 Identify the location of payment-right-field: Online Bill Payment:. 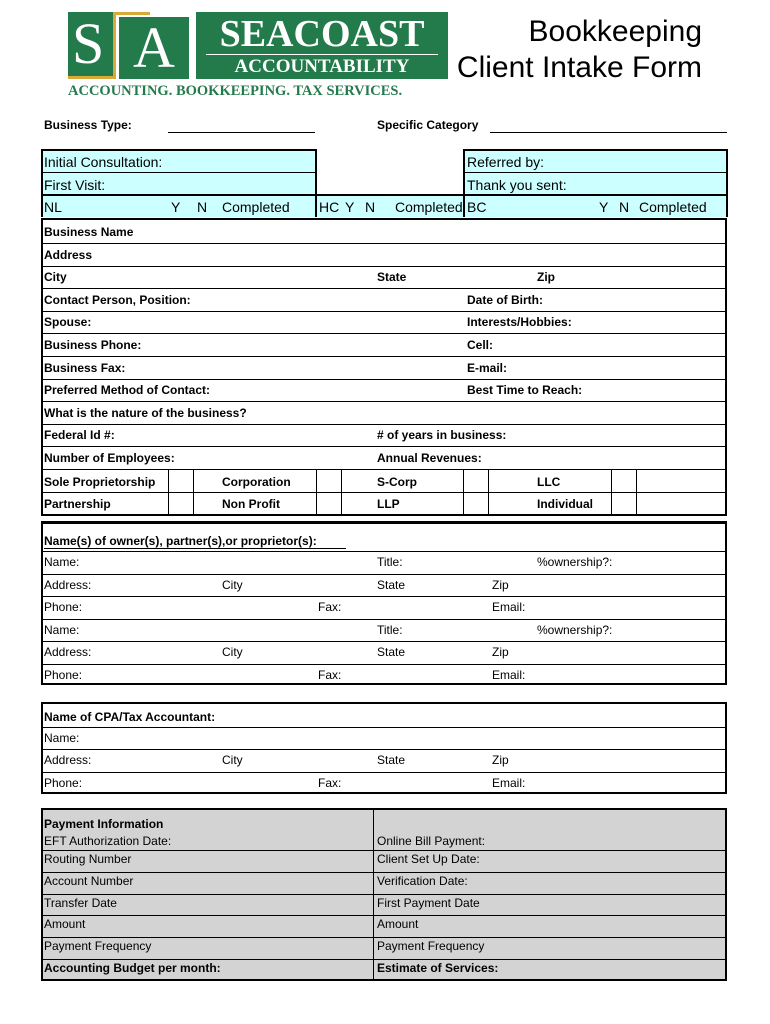
(431, 841).